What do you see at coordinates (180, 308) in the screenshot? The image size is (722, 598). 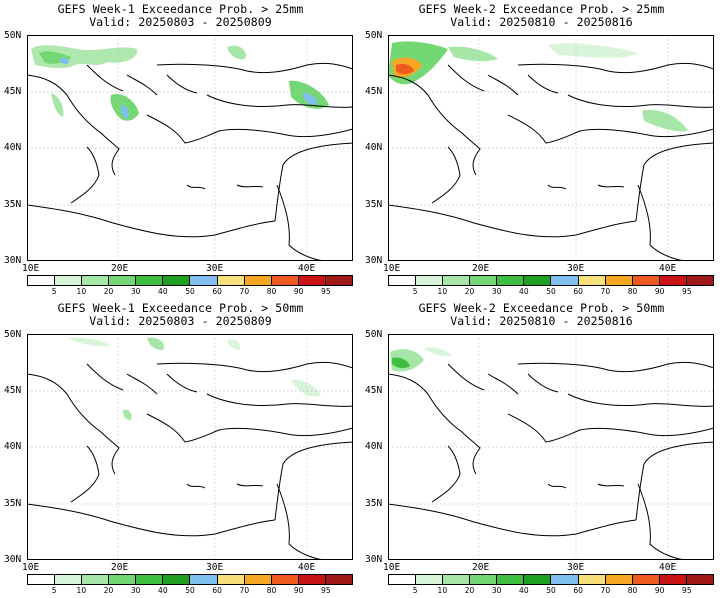 I see `panel-title: GEFS Week-1 Exceedance Prob. > 50mm` at bounding box center [180, 308].